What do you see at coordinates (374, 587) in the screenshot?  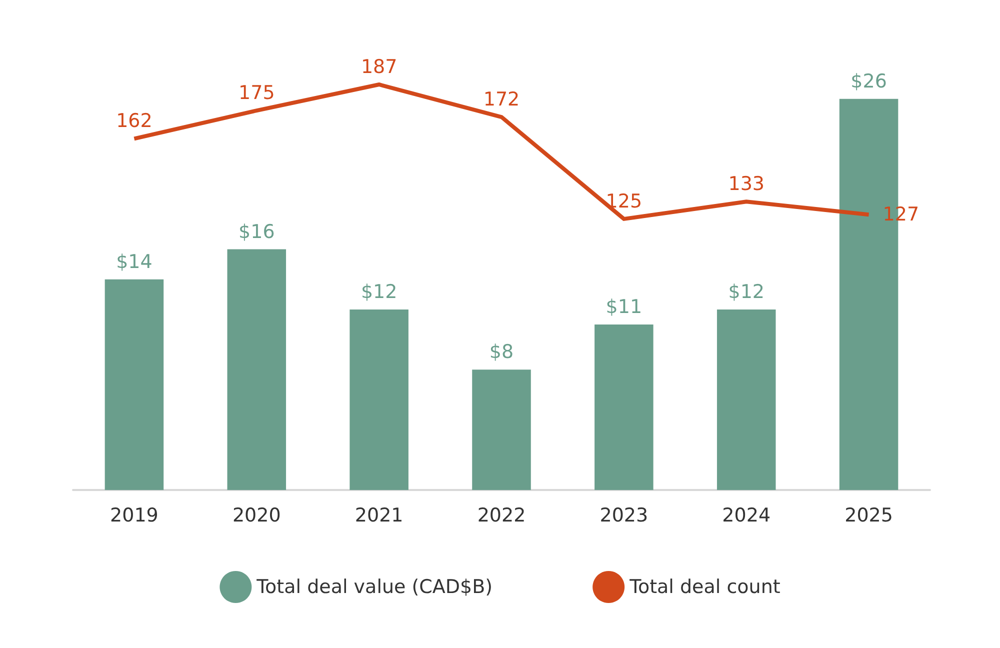 I see `legend-label: Total deal value (CAD$B)` at bounding box center [374, 587].